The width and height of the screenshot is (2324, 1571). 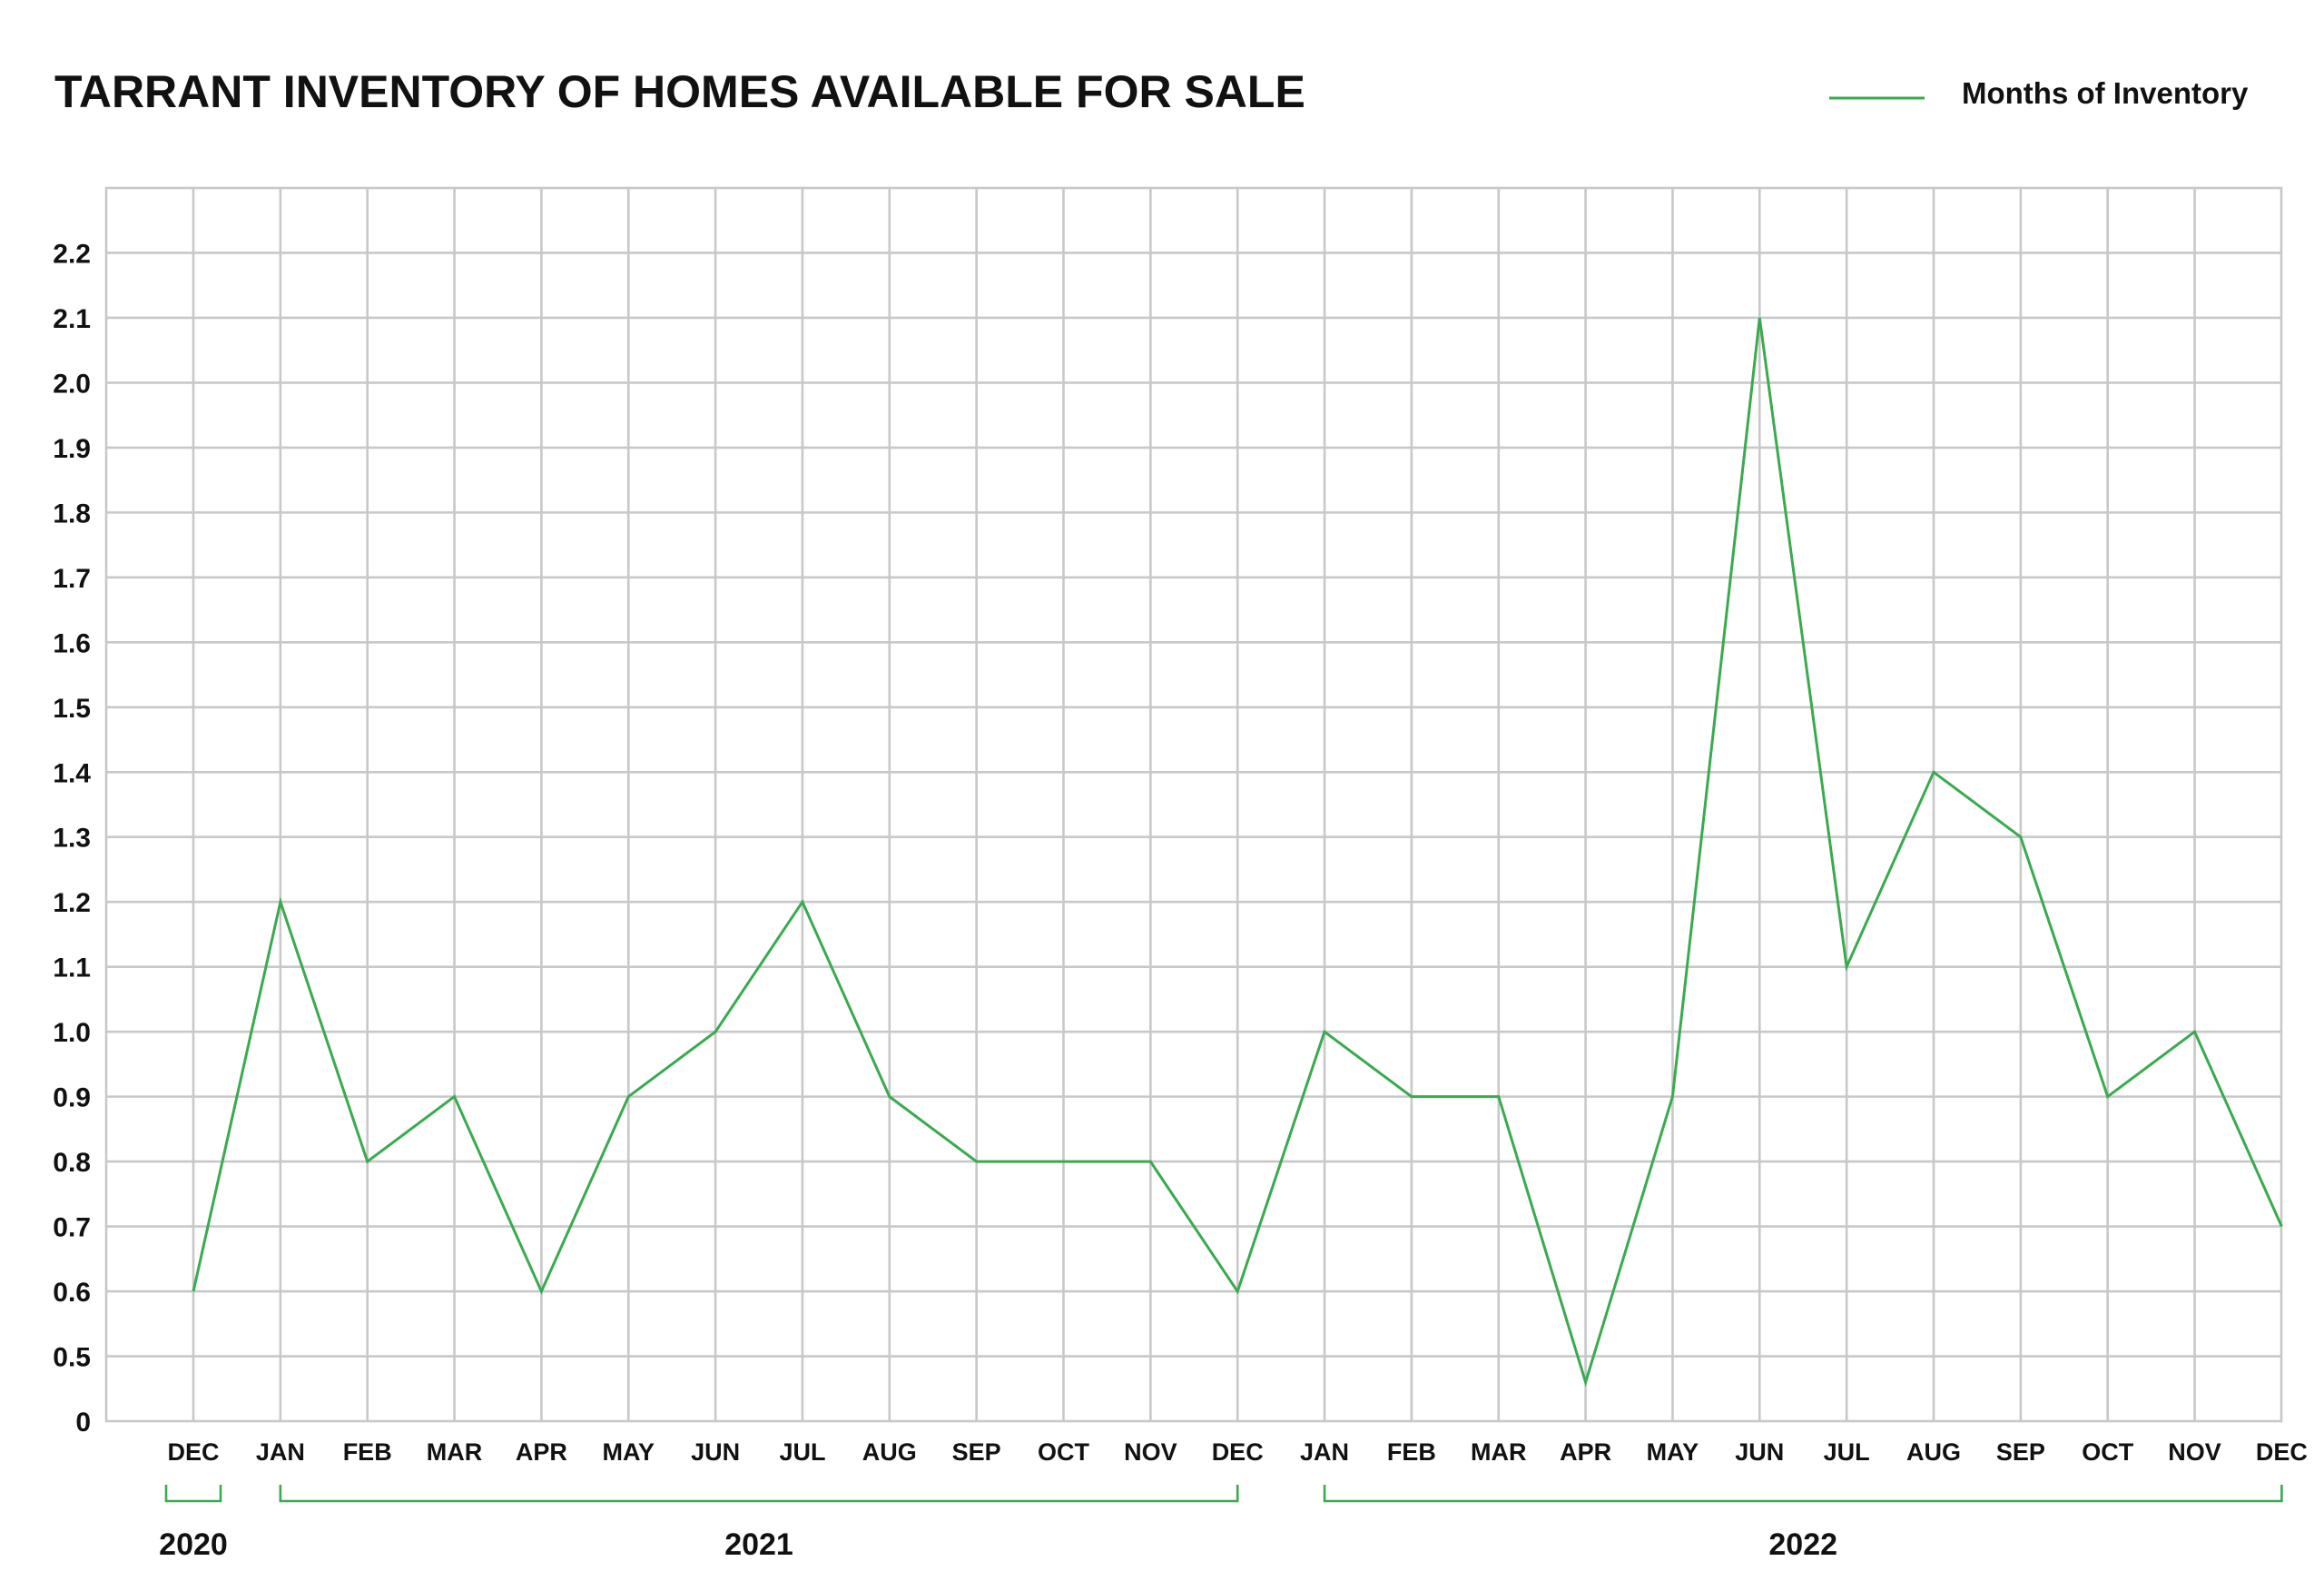 I want to click on y-tick-label: 1.6, so click(x=72, y=643).